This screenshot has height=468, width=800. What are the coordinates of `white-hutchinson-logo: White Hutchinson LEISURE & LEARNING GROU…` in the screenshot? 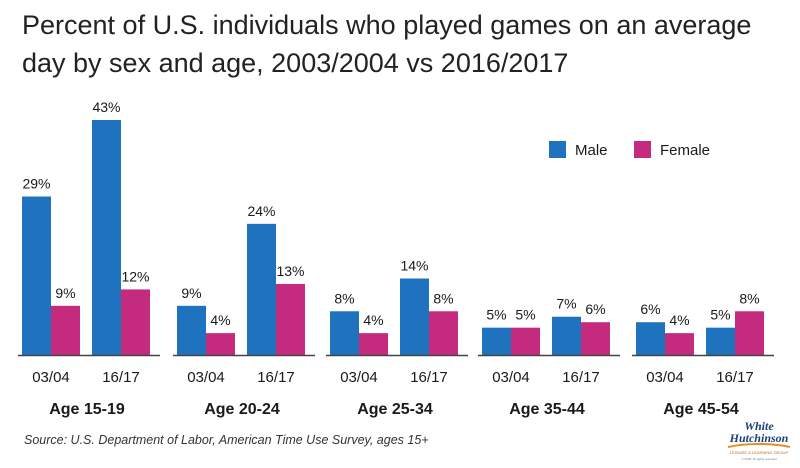 It's located at (759, 440).